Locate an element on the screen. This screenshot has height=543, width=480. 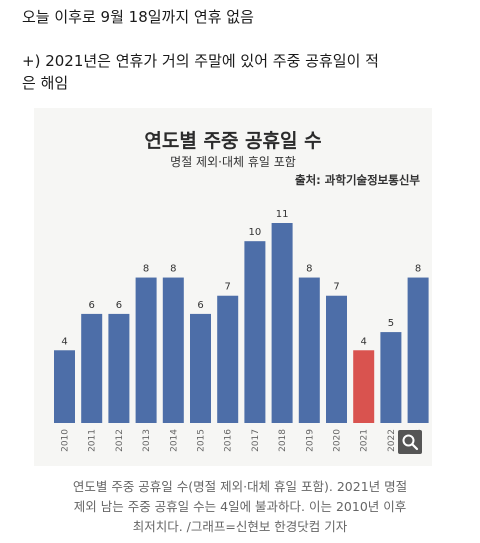
post-line-1: 오늘 이후로 9월 18일까지 연휴 없음 is located at coordinates (138, 17).